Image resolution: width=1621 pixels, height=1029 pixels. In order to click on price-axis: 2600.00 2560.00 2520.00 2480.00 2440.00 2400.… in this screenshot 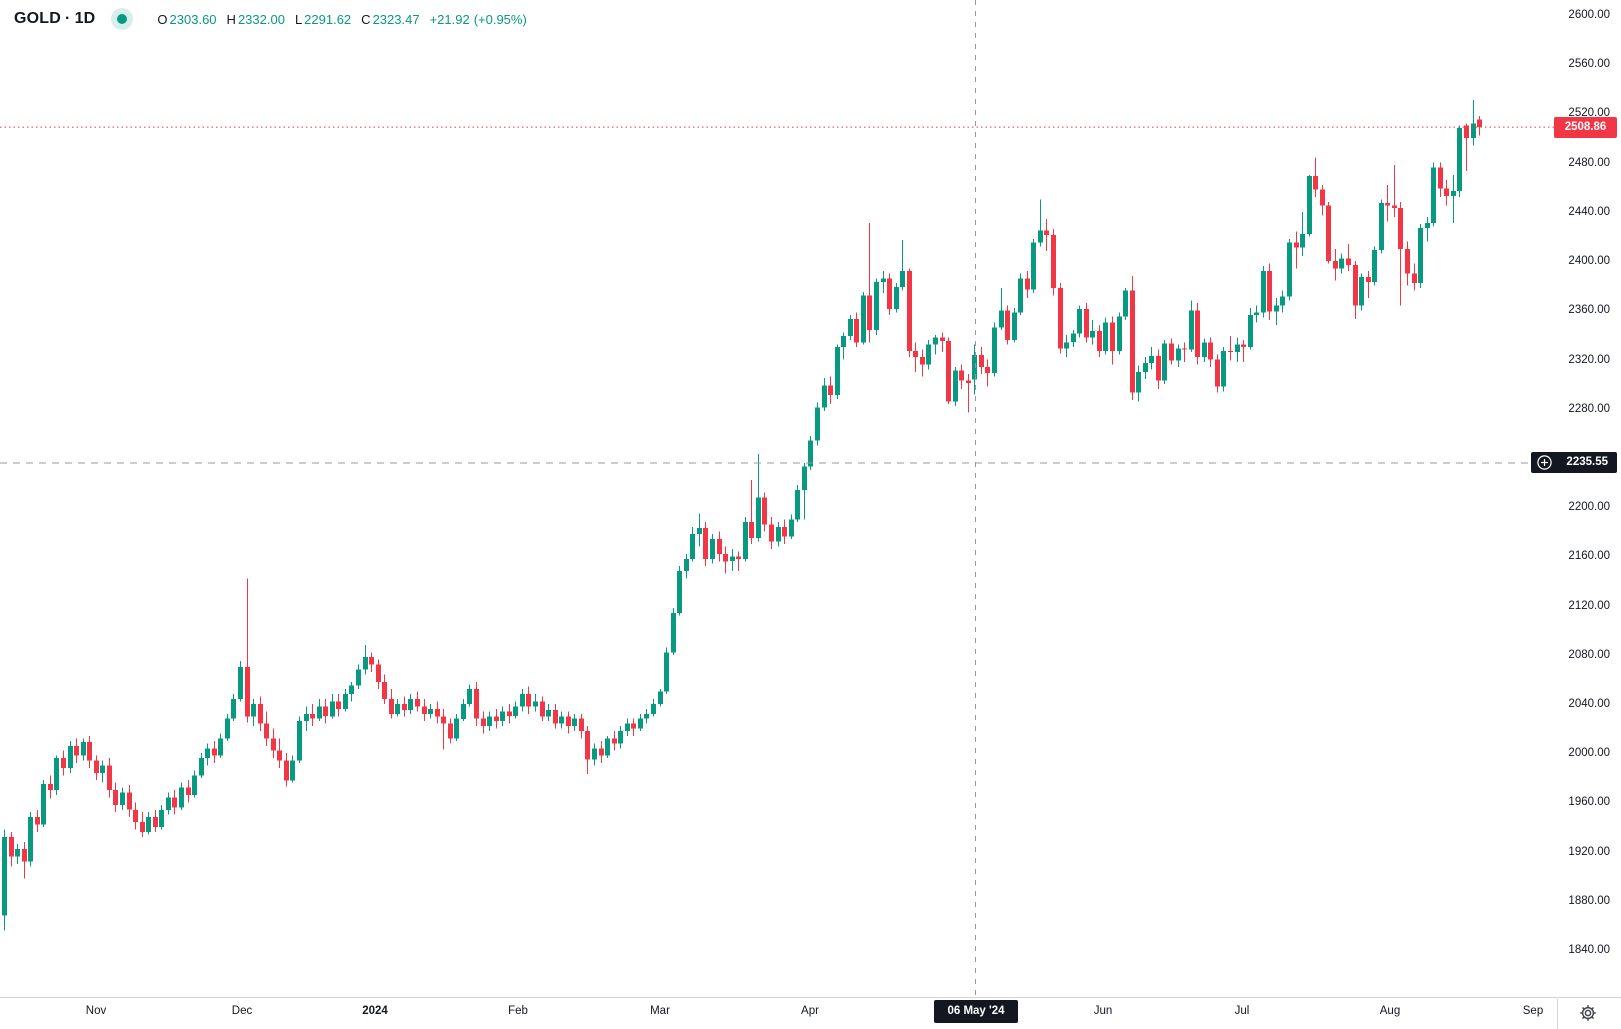, I will do `click(1560, 498)`.